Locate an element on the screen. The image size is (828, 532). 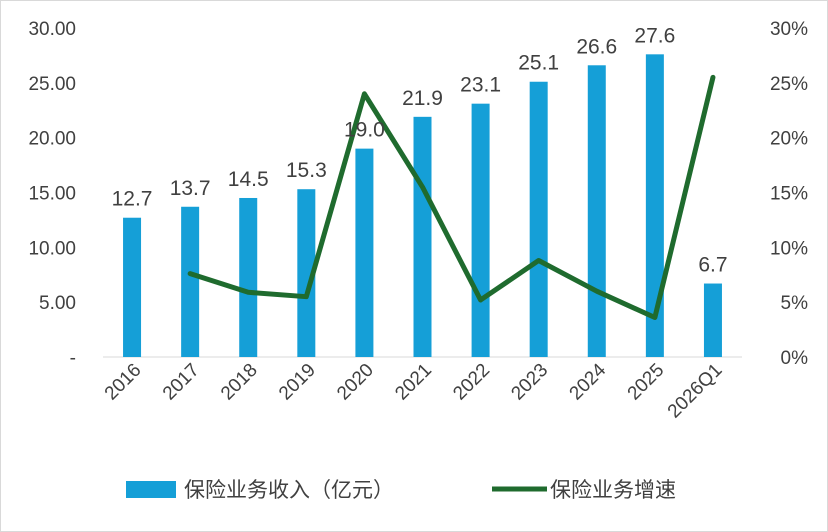
y-right-tick-label: 30% is located at coordinates (789, 29).